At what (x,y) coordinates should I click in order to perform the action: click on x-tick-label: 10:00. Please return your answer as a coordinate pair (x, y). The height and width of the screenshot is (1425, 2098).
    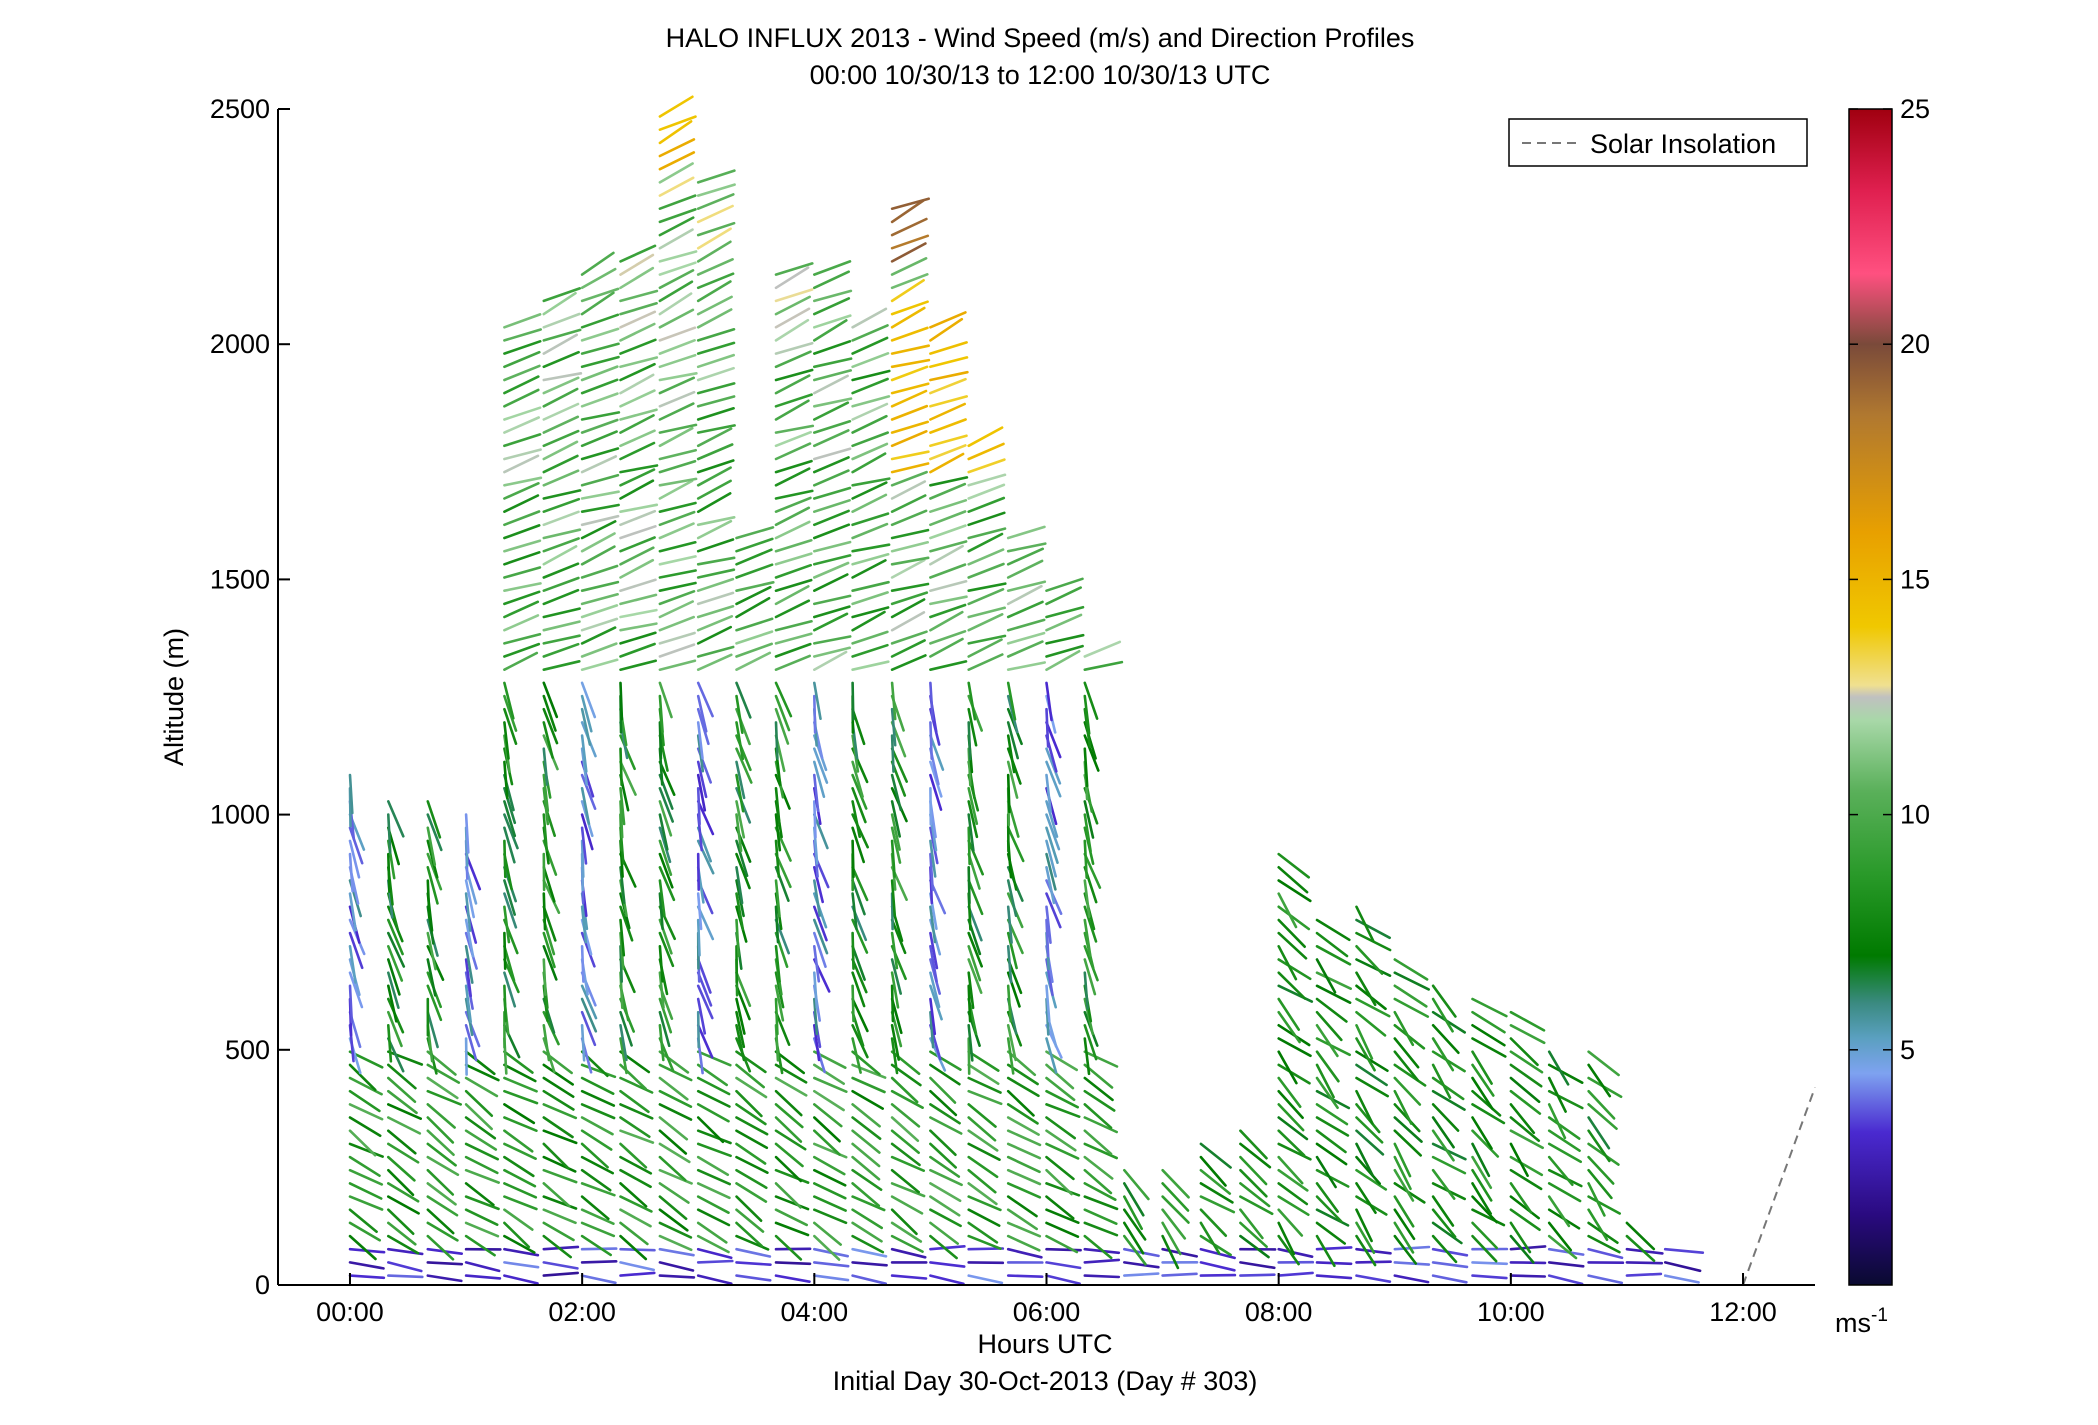
    Looking at the image, I should click on (1511, 1312).